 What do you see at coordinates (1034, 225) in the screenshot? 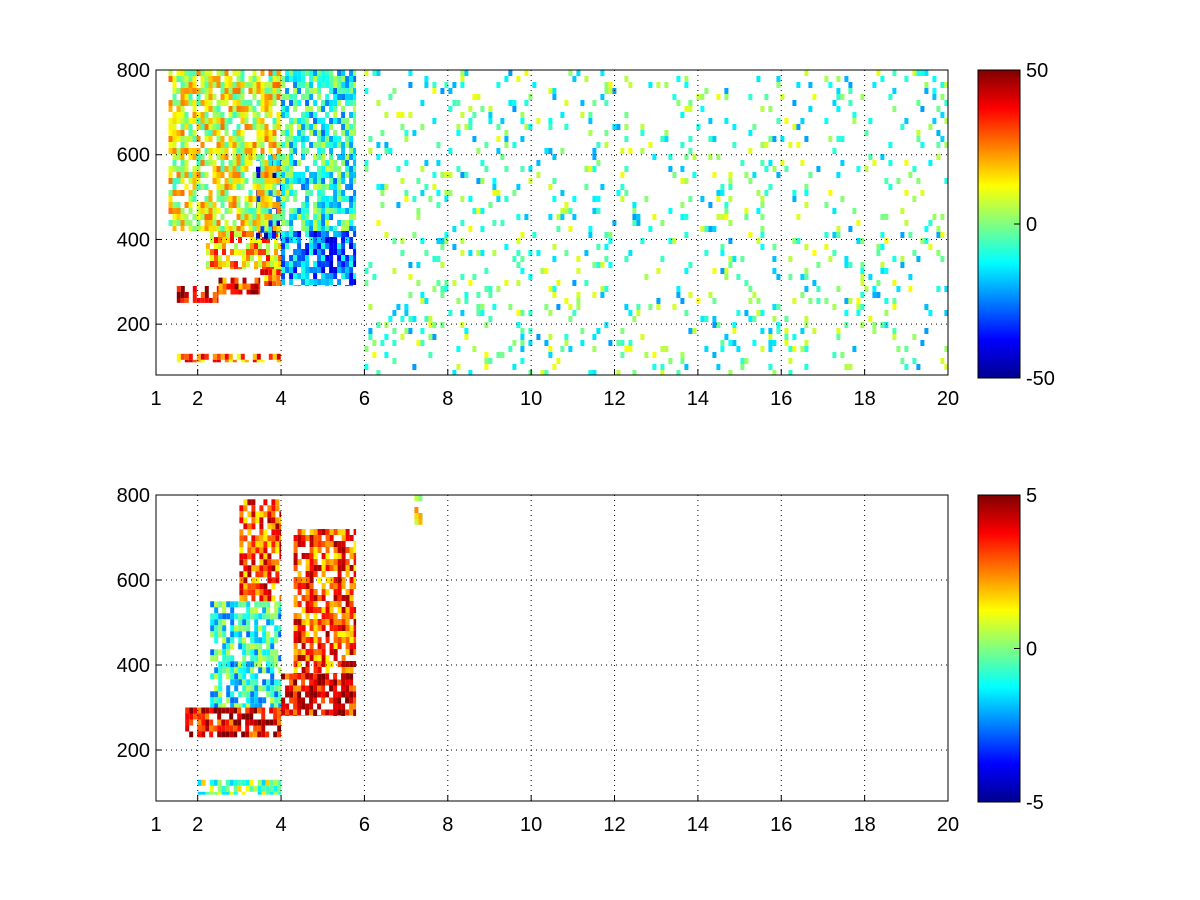
I see `top-colorbar-ticks: 500-50` at bounding box center [1034, 225].